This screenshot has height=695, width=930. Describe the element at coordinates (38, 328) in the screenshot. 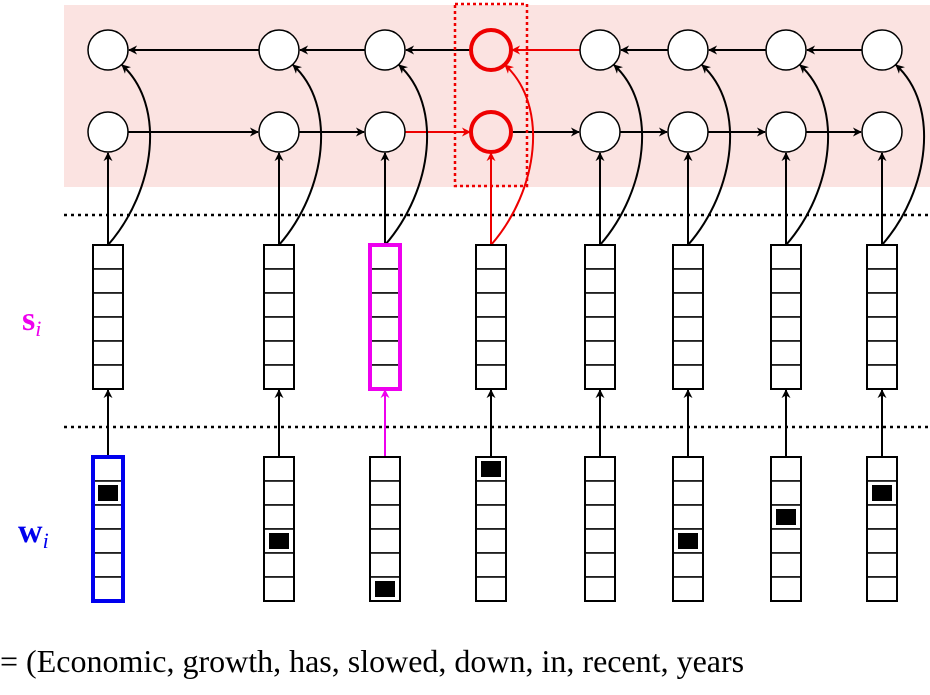

I see `embedding-label-subscript: i` at that location.